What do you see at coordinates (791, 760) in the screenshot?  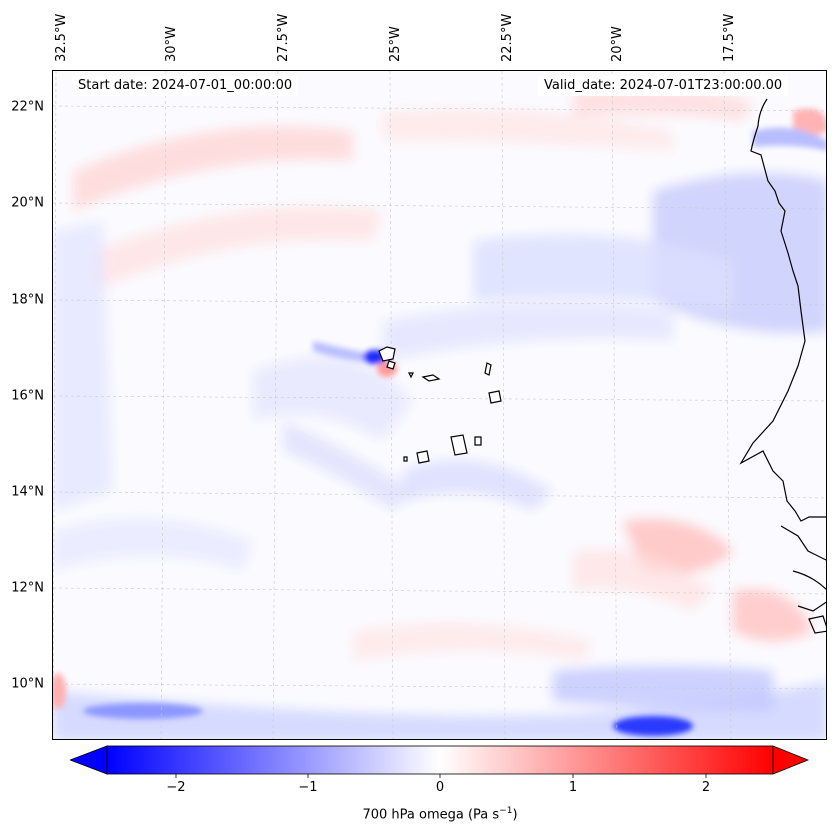 I see `colorbar-max-extend` at bounding box center [791, 760].